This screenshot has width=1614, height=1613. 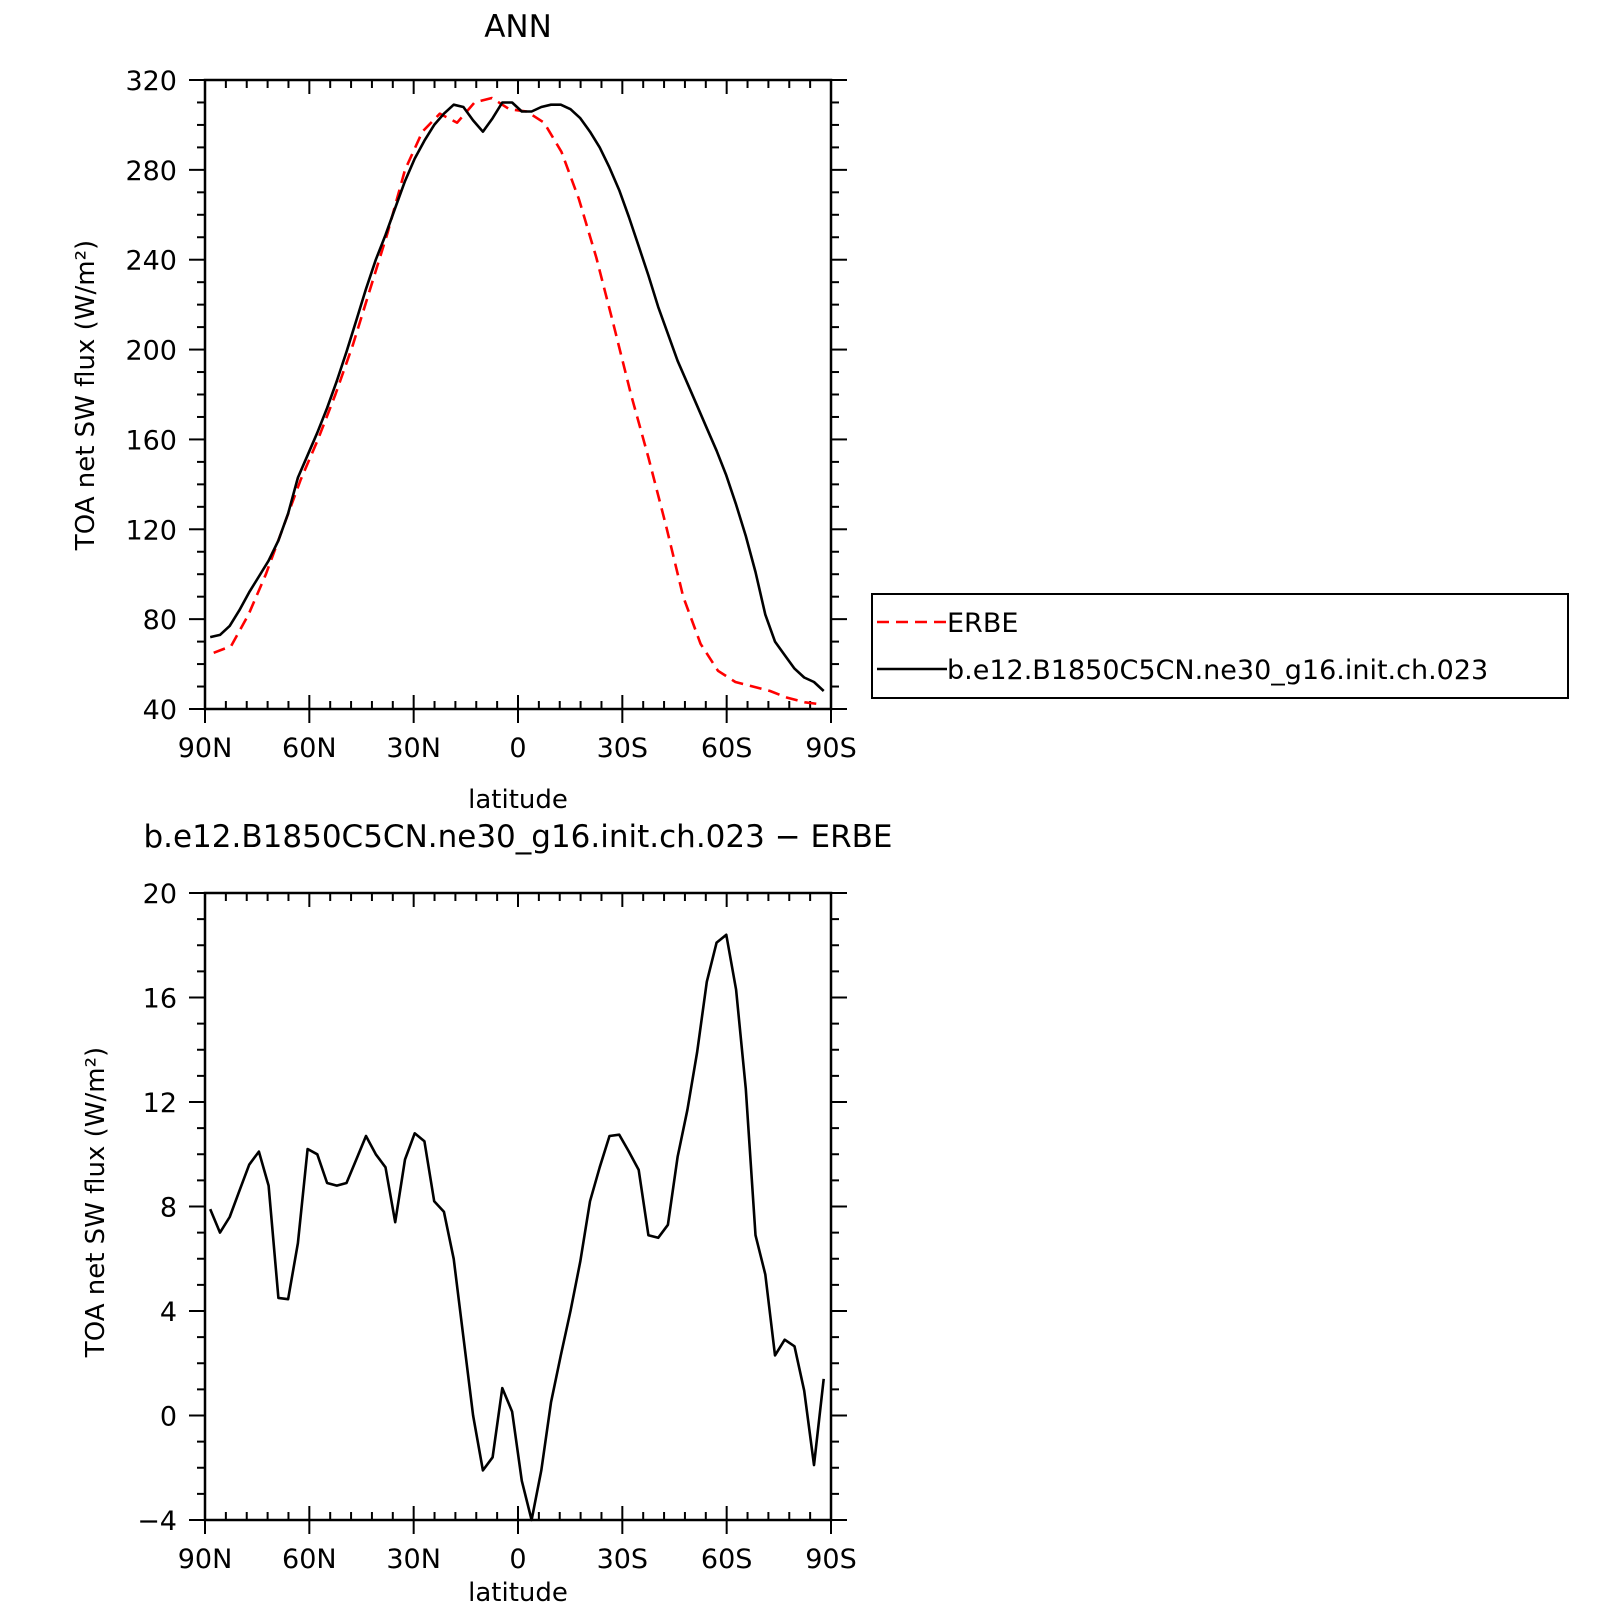 What do you see at coordinates (168, 1208) in the screenshot?
I see `y-tick-label: 8` at bounding box center [168, 1208].